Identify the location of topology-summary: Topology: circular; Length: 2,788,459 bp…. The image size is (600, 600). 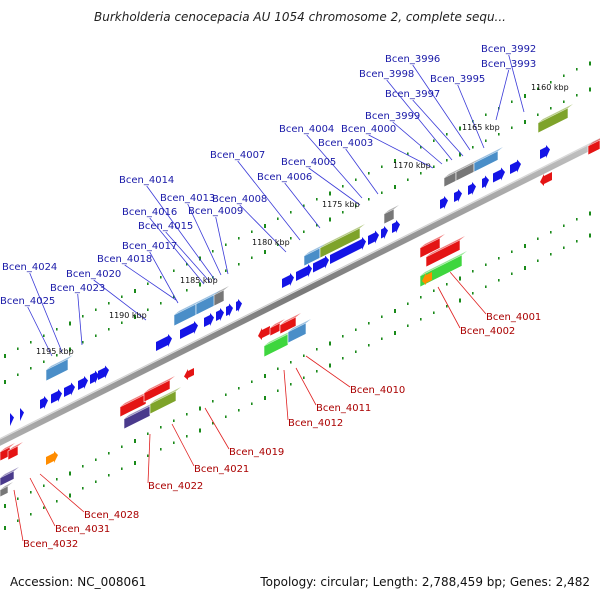
(425, 582).